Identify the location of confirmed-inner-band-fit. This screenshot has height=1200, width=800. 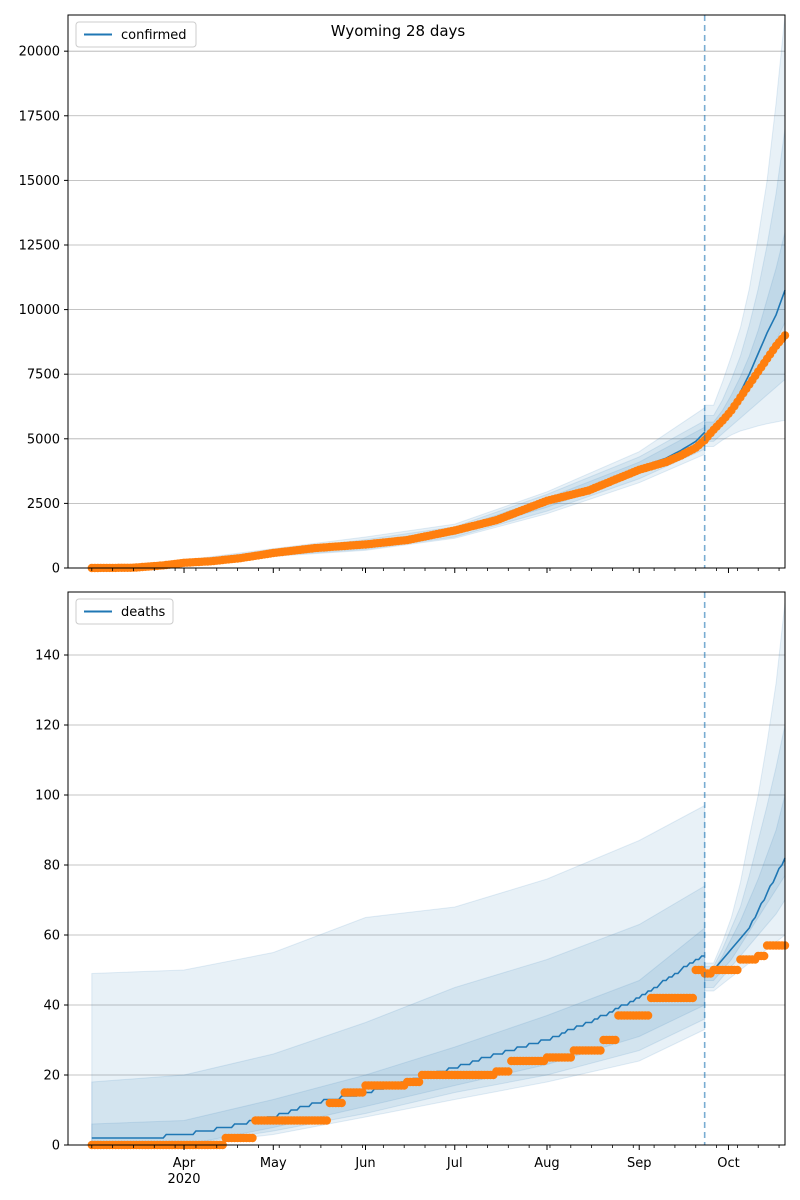
(398, 497).